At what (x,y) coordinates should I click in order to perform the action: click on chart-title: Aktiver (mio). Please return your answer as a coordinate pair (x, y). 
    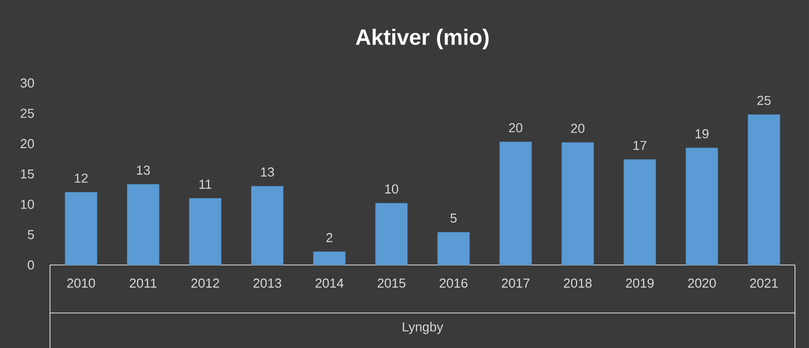
    Looking at the image, I should click on (422, 39).